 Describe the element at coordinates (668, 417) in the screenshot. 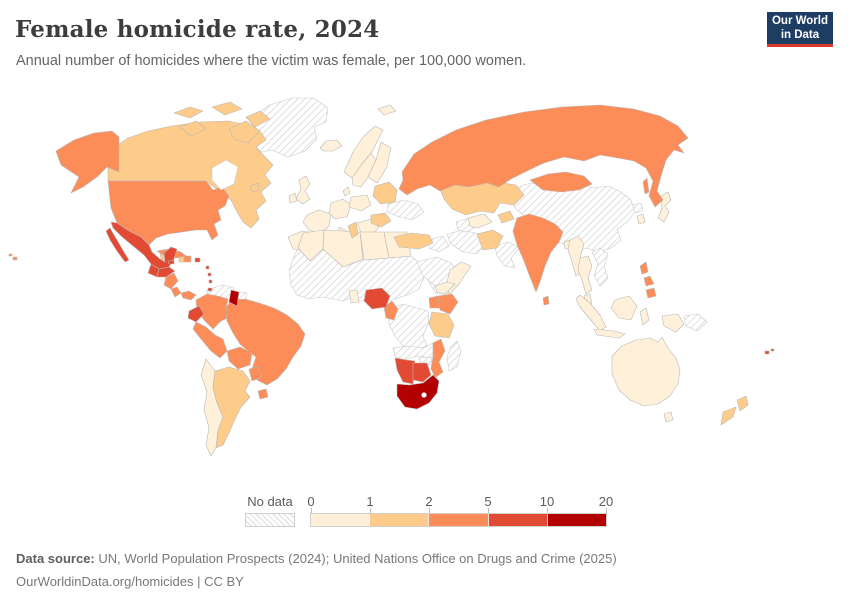

I see `country-tasmania` at that location.